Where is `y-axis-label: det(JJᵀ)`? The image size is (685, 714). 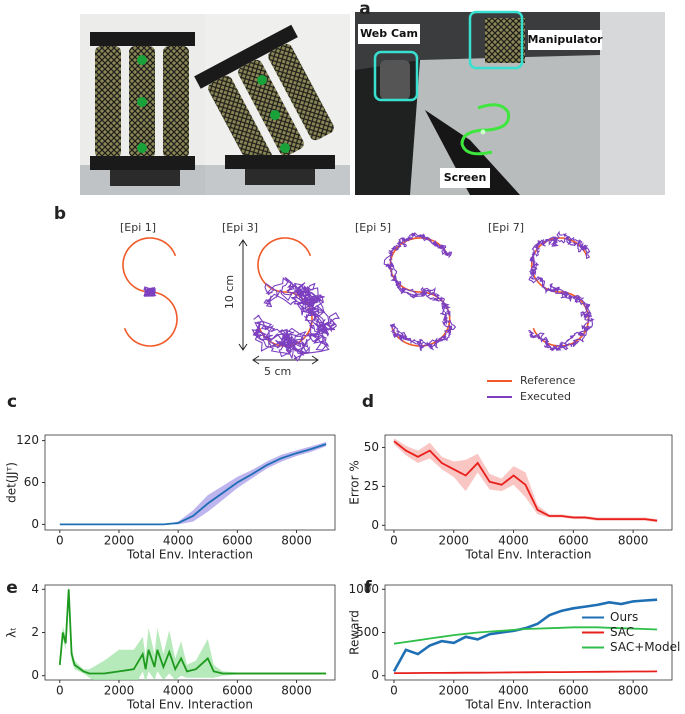
y-axis-label: det(JJᵀ) is located at coordinates (12, 482).